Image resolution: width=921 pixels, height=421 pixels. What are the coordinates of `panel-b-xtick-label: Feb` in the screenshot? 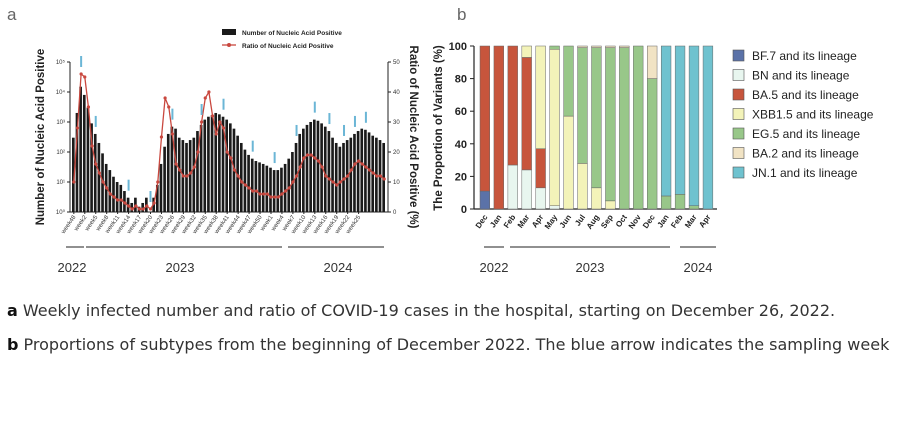 It's located at (510, 221).